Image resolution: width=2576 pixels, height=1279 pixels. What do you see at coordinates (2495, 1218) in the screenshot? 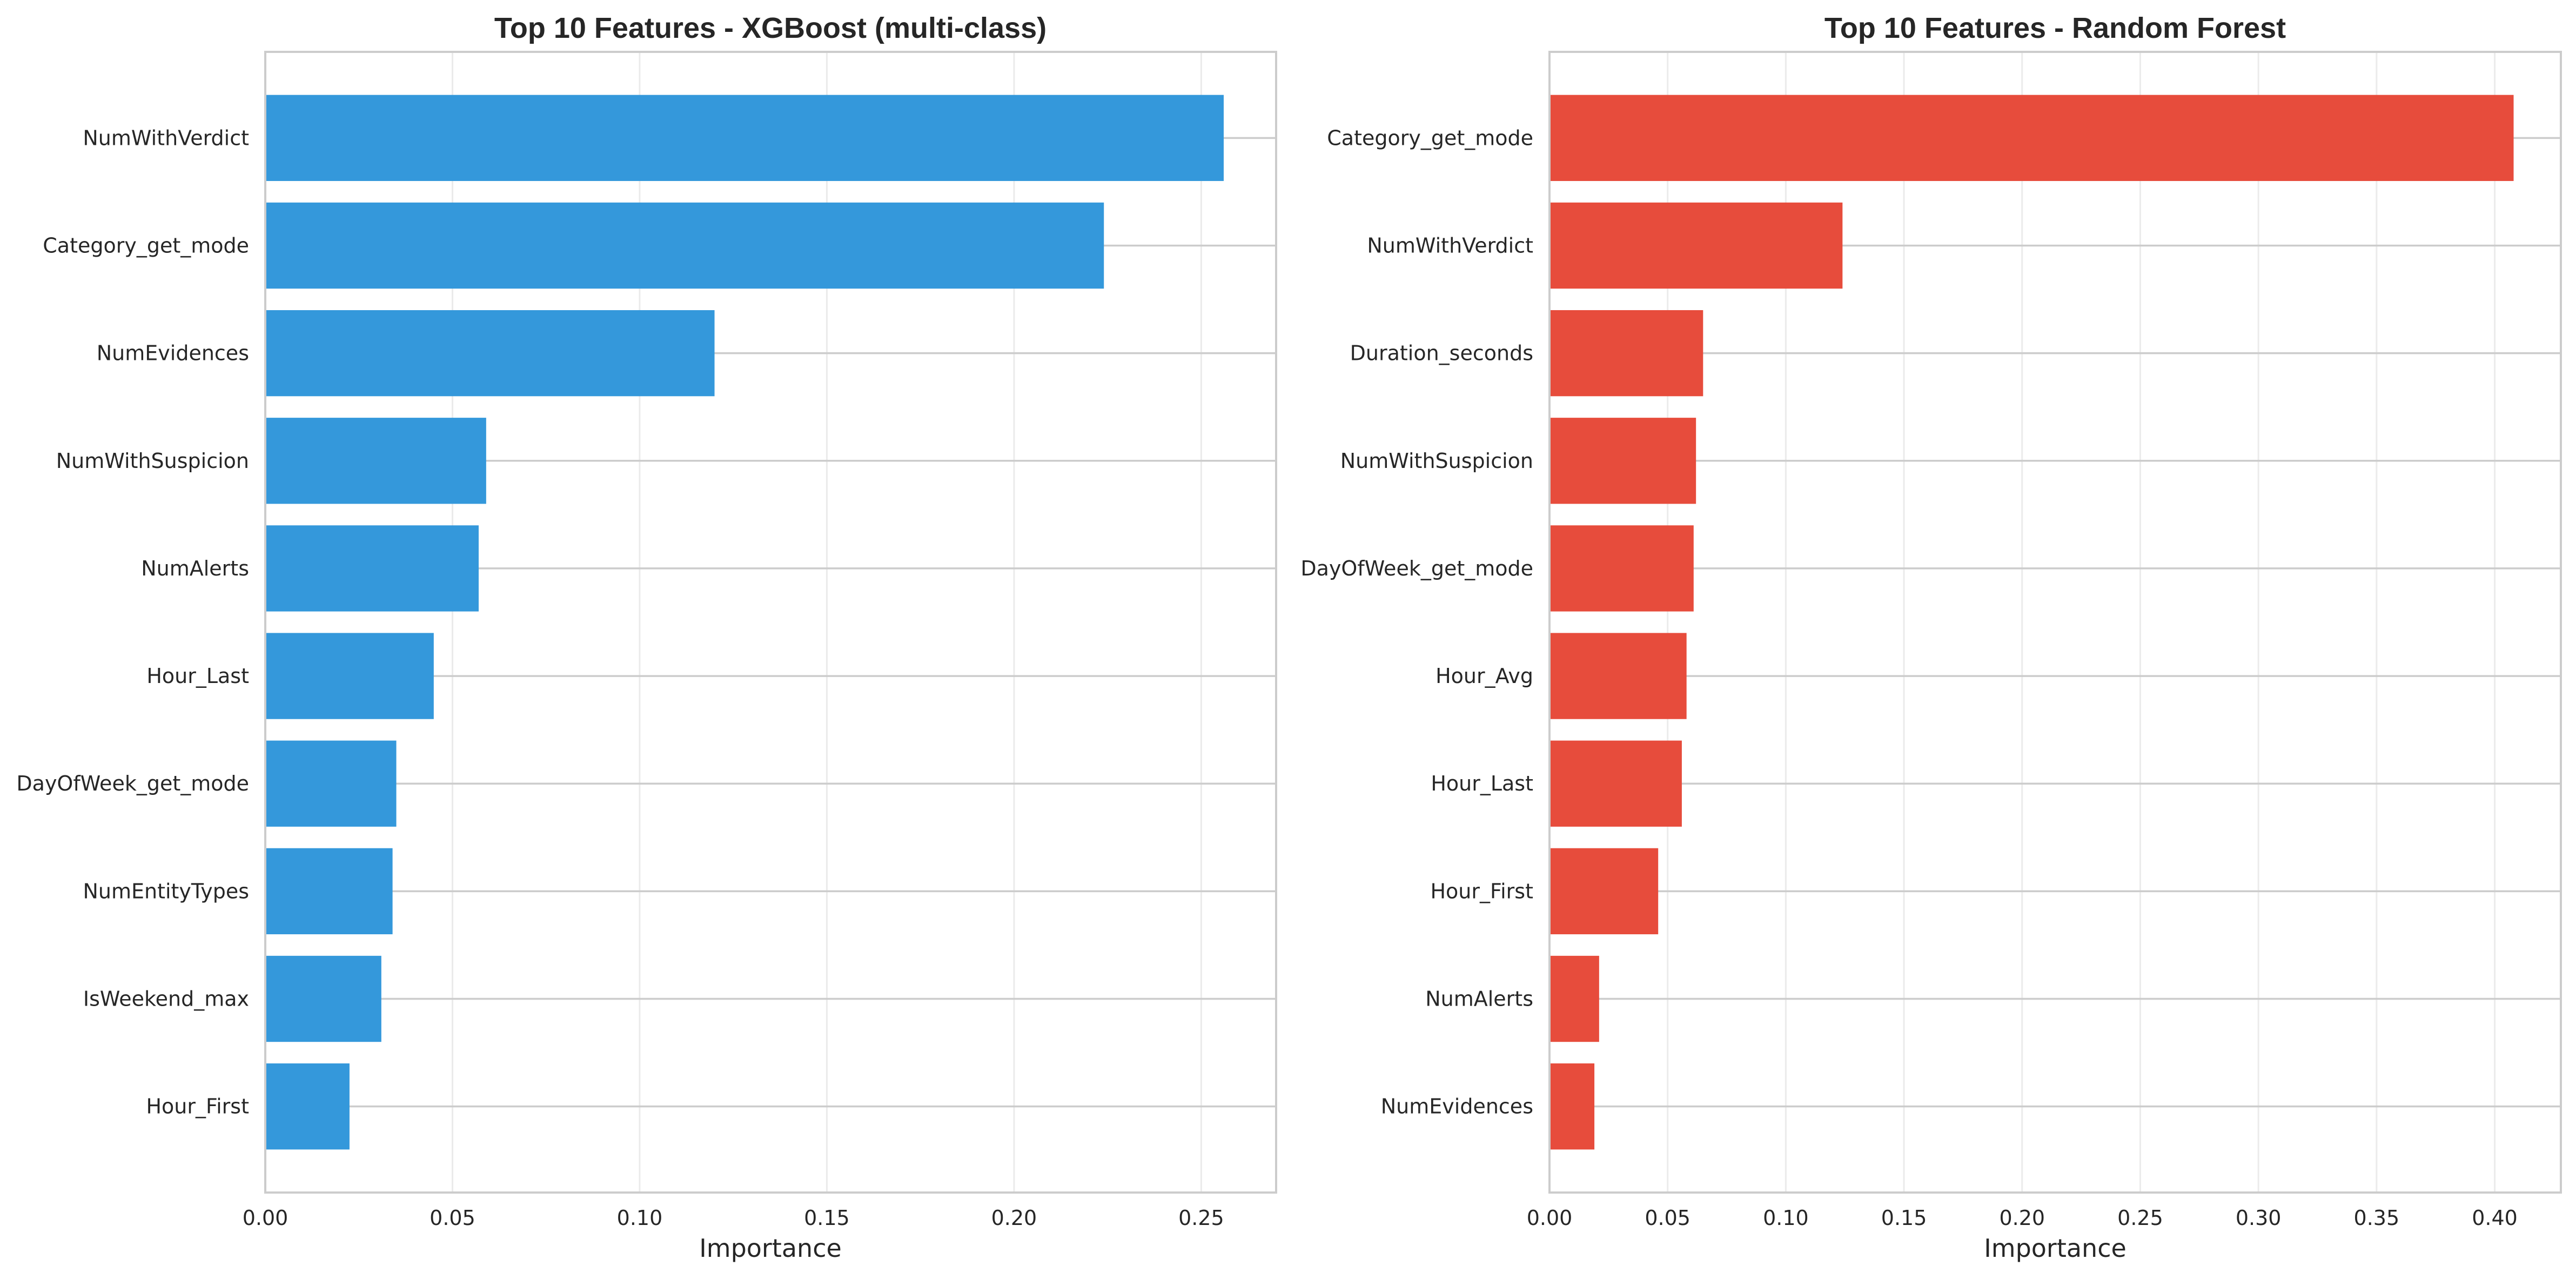
I see `x-tick-label: 0.40` at bounding box center [2495, 1218].